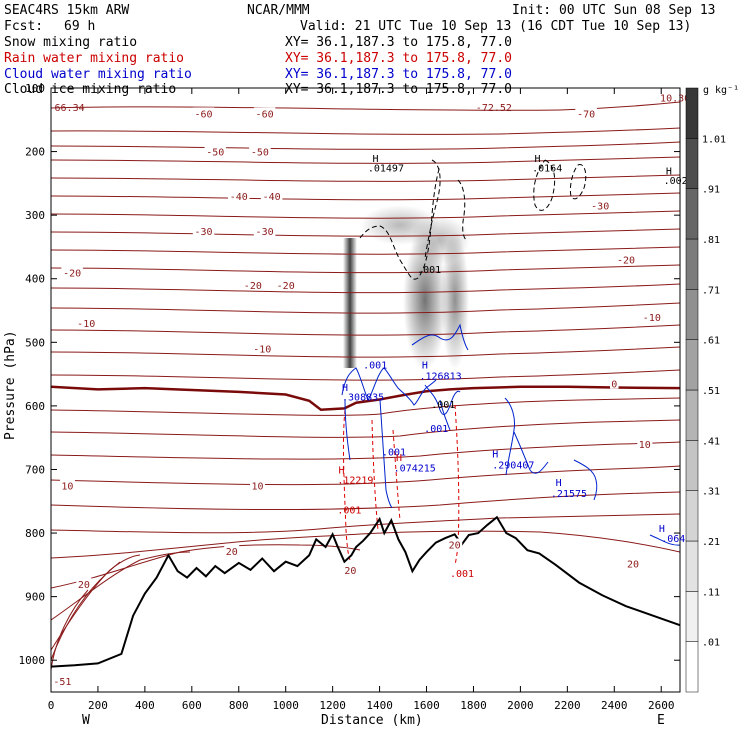 Image resolution: width=740 pixels, height=740 pixels. What do you see at coordinates (569, 494) in the screenshot?
I see `value-label: .21575` at bounding box center [569, 494].